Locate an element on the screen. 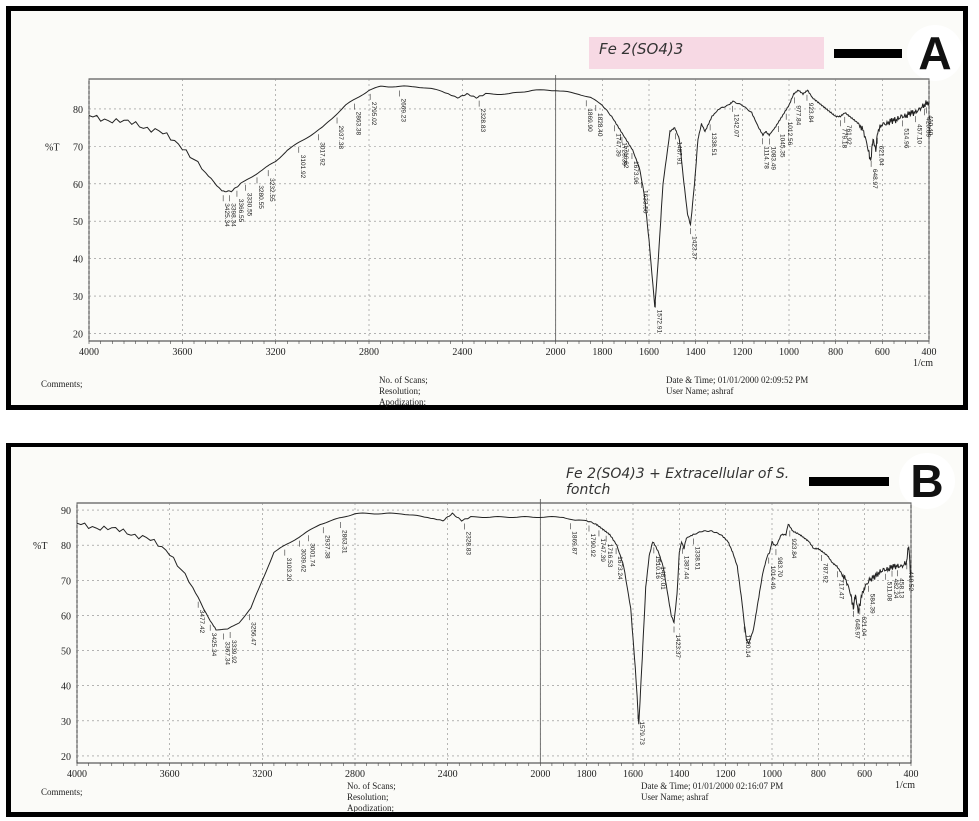 This screenshot has height=821, width=979. x-tick-label: 1000 is located at coordinates (772, 774).